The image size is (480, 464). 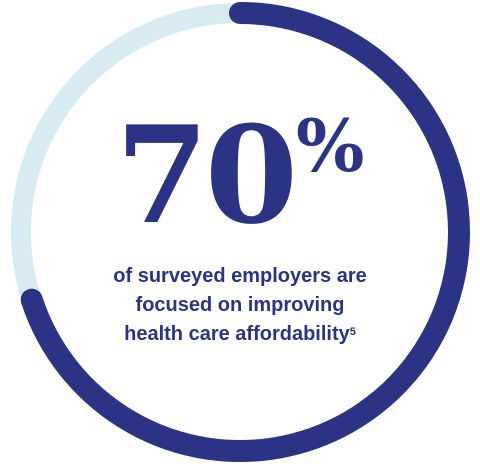 What do you see at coordinates (237, 334) in the screenshot?
I see `caption-text: health care affordability` at bounding box center [237, 334].